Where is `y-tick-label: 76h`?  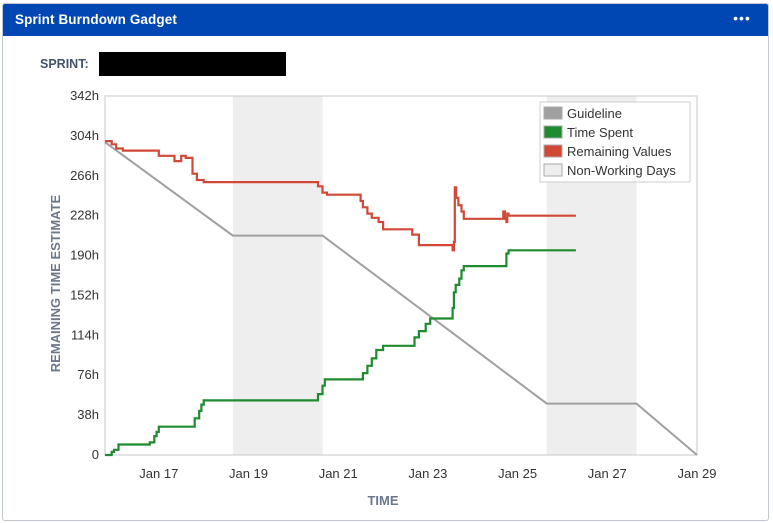 y-tick-label: 76h is located at coordinates (88, 374).